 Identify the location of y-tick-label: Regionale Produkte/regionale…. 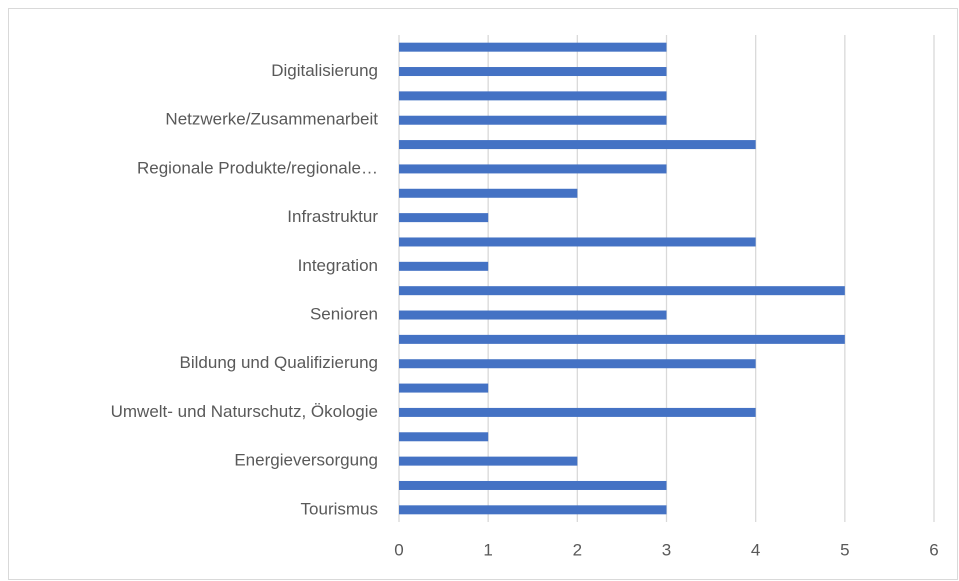
(257, 167).